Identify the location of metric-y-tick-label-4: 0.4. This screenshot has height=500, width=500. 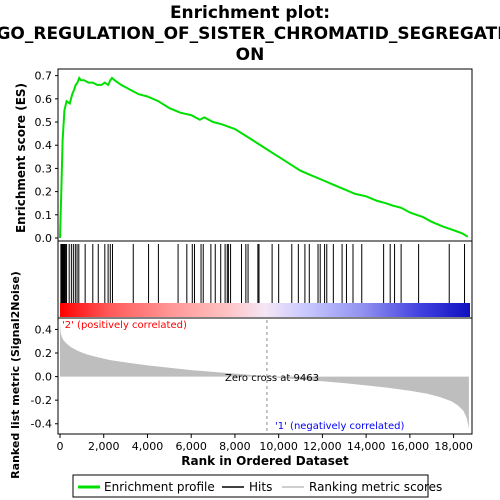
(44, 329).